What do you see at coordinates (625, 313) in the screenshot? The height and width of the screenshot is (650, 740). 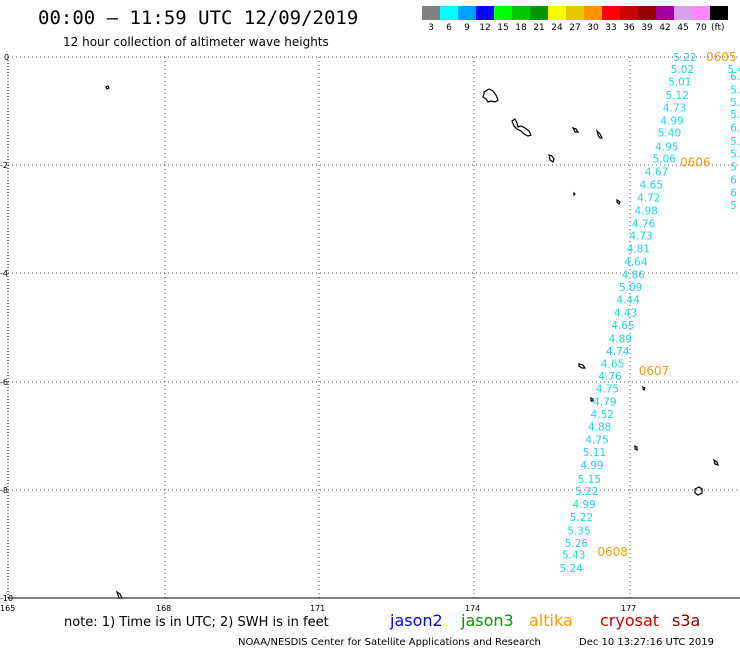 I see `wave-height-value: 4.43` at bounding box center [625, 313].